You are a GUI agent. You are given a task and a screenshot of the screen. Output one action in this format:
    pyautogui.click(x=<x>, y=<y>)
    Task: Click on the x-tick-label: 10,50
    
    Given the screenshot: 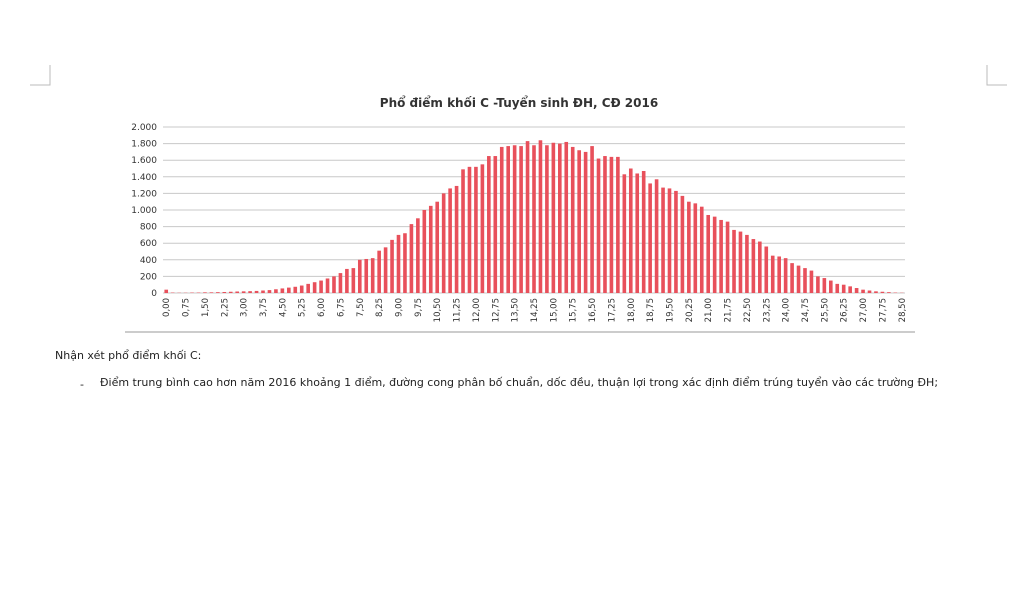 What is the action you would take?
    pyautogui.click(x=438, y=310)
    